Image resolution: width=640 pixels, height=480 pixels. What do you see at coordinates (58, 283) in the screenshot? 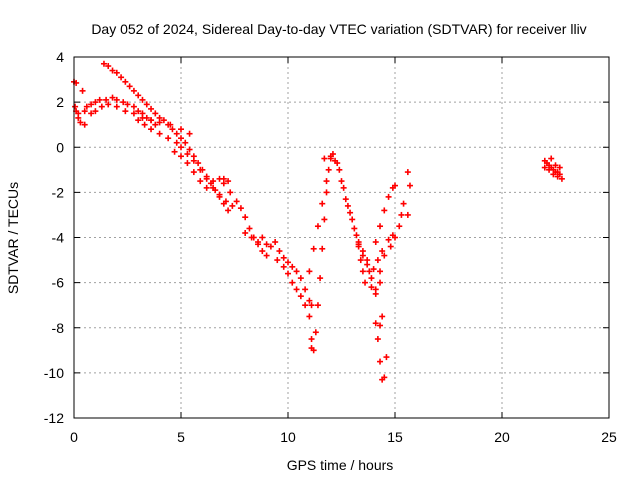
I see `y-tick-label: -6` at bounding box center [58, 283].